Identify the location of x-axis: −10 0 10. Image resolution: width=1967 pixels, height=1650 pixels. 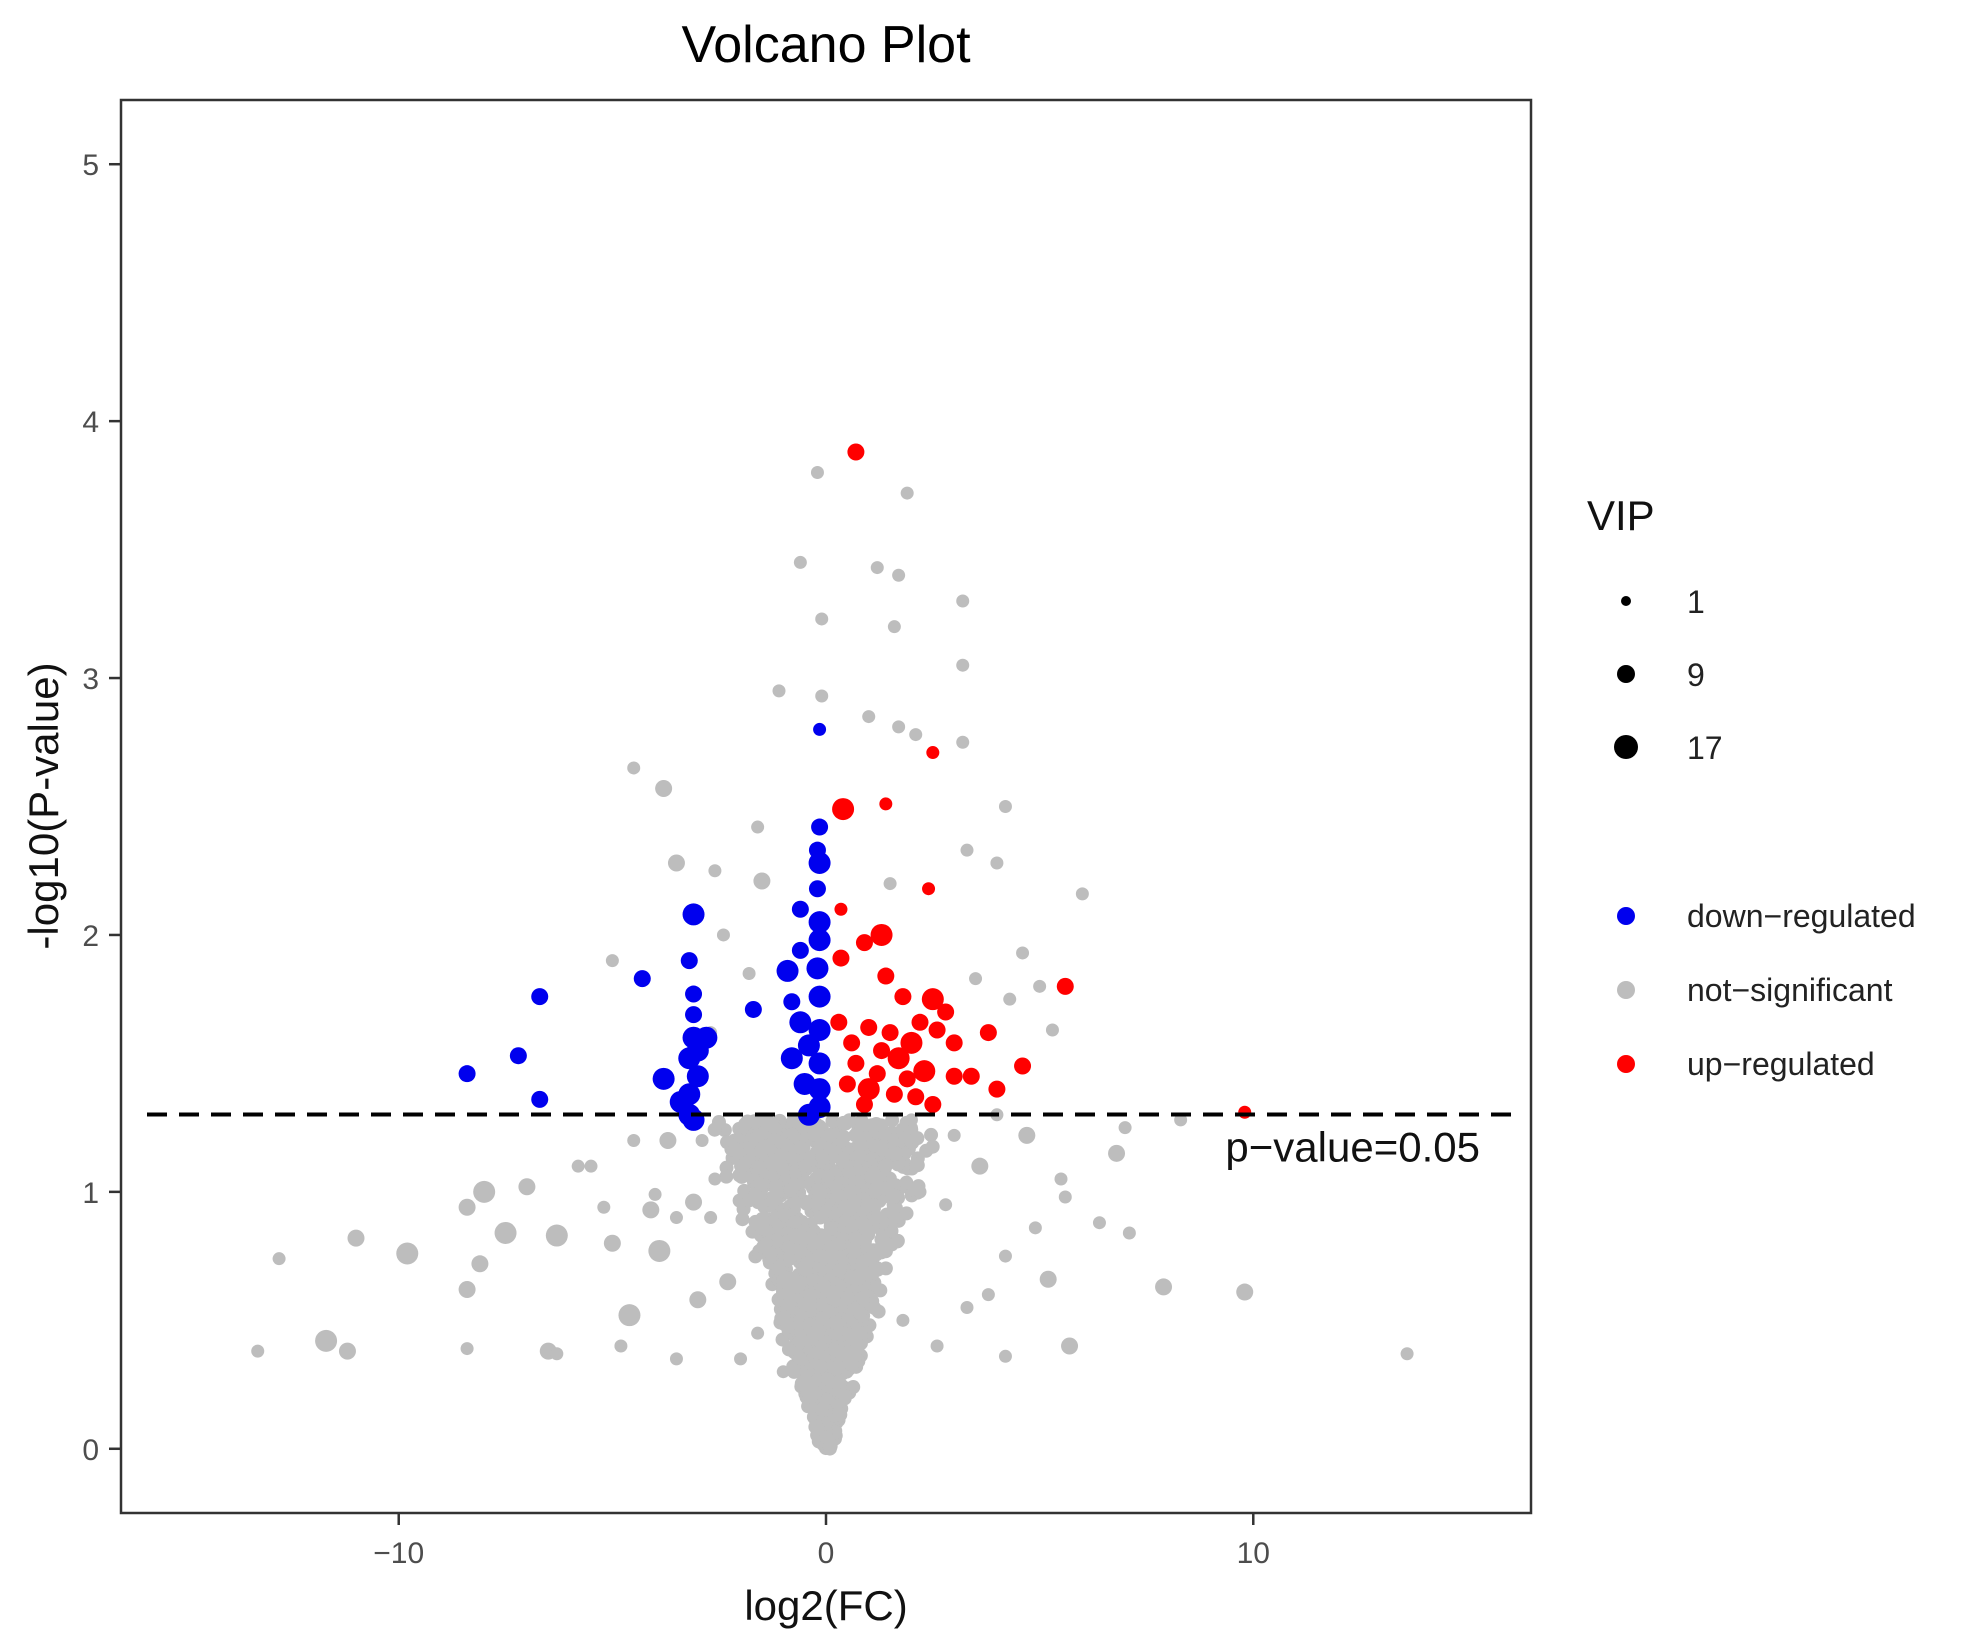
(821, 1541).